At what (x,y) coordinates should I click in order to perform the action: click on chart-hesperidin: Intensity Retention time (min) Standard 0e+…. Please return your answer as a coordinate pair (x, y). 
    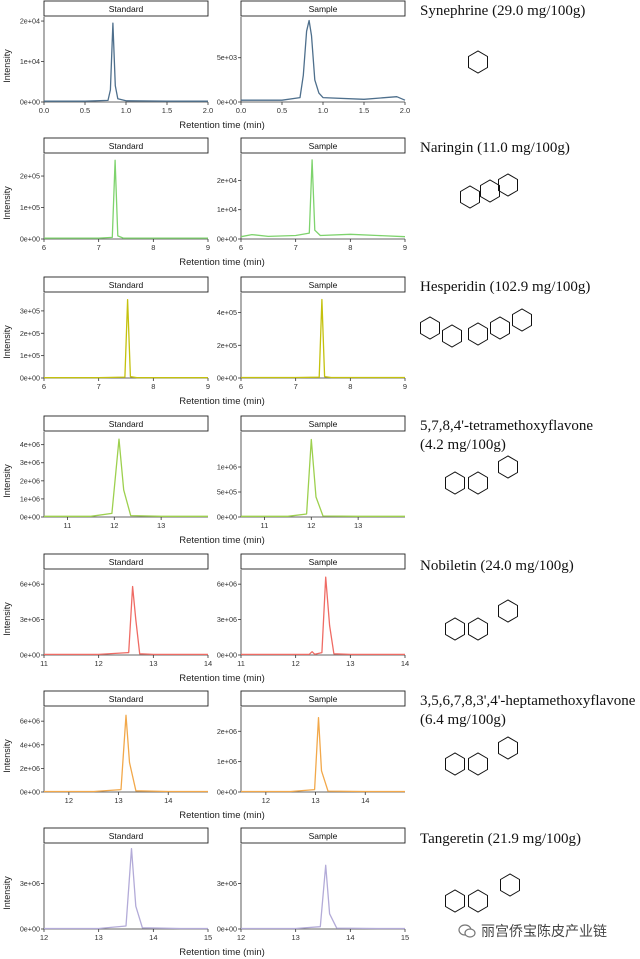
    Looking at the image, I should click on (267, 341).